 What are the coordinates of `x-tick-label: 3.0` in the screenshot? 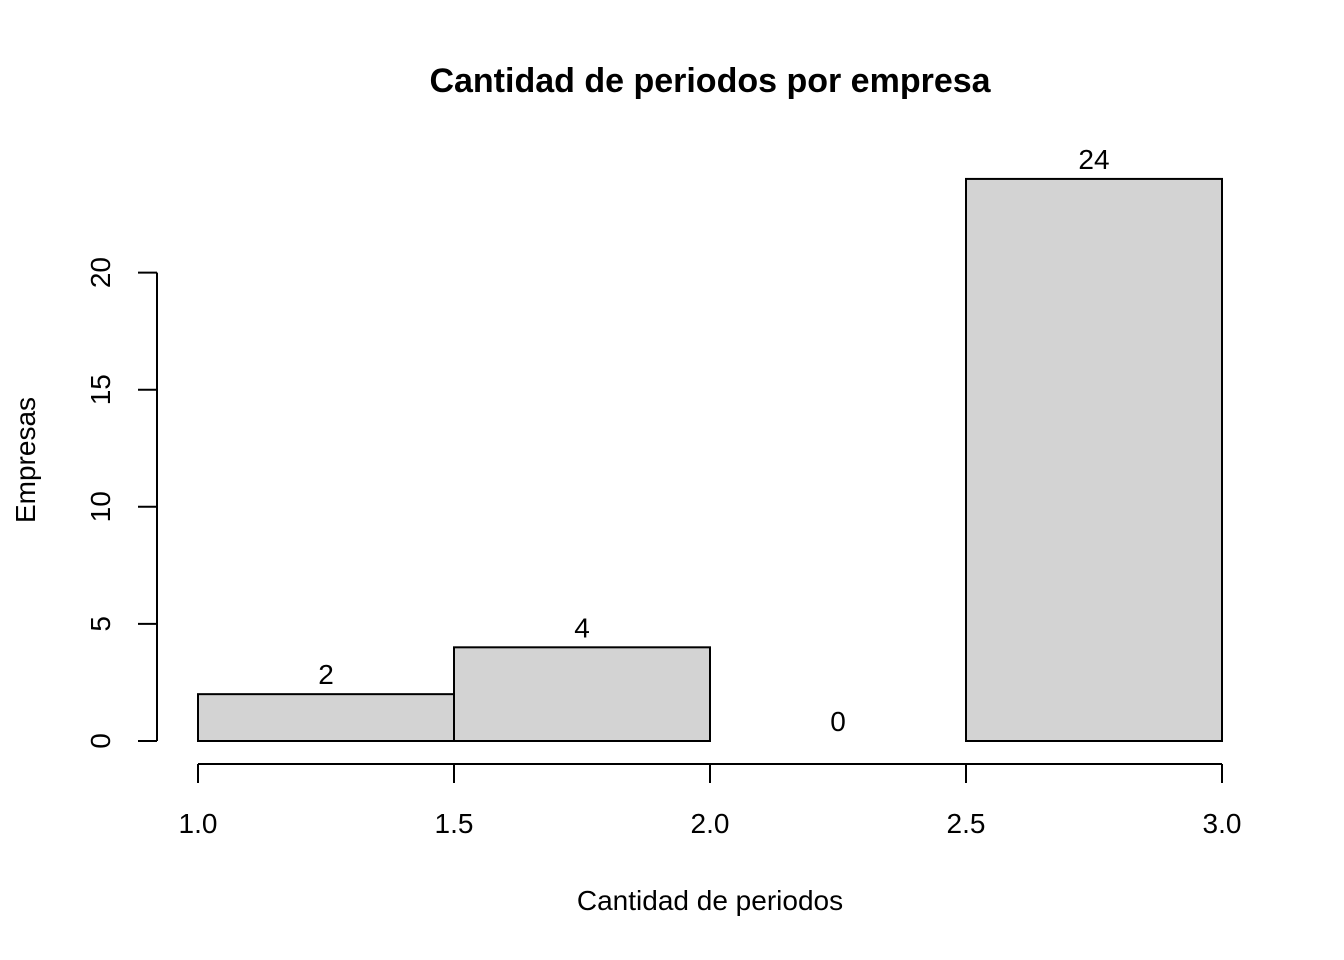 It's located at (1222, 823).